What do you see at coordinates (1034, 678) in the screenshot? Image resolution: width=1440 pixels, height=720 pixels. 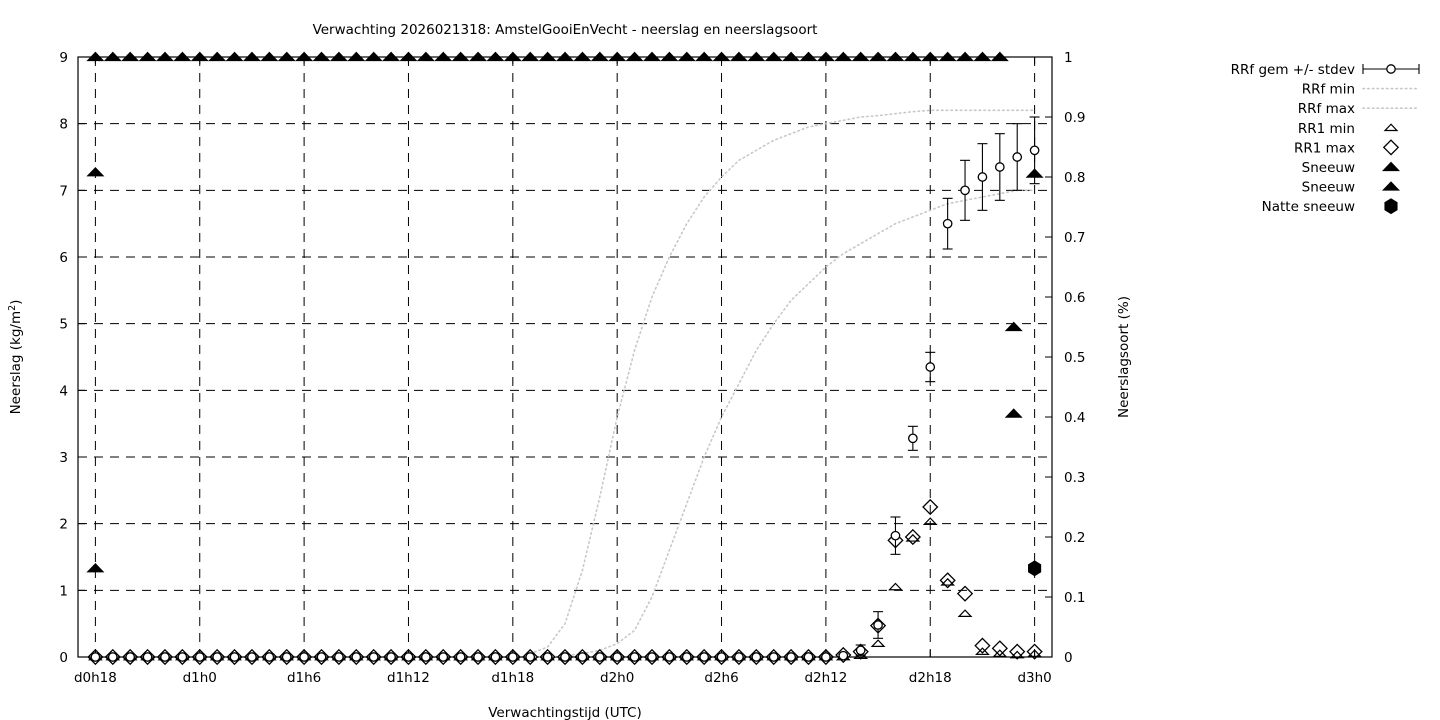 I see `xtick-label: d3h0` at bounding box center [1034, 678].